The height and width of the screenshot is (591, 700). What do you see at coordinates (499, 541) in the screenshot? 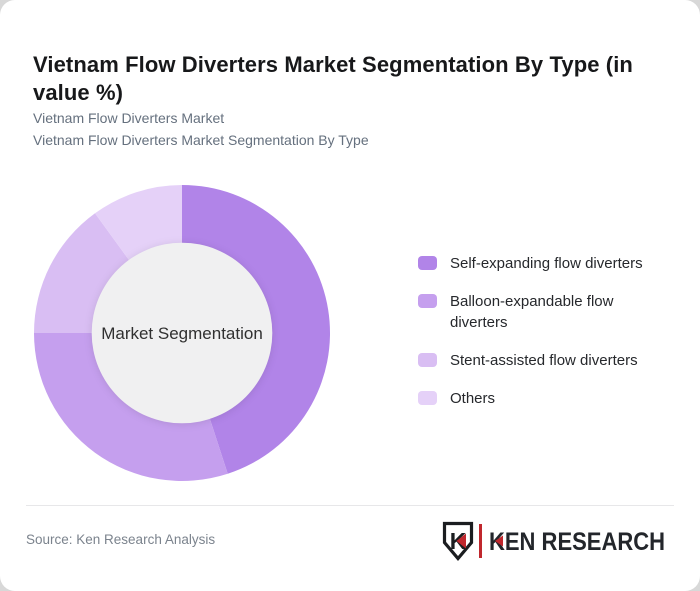
I see `wordmark-k-triangle-icon` at bounding box center [499, 541].